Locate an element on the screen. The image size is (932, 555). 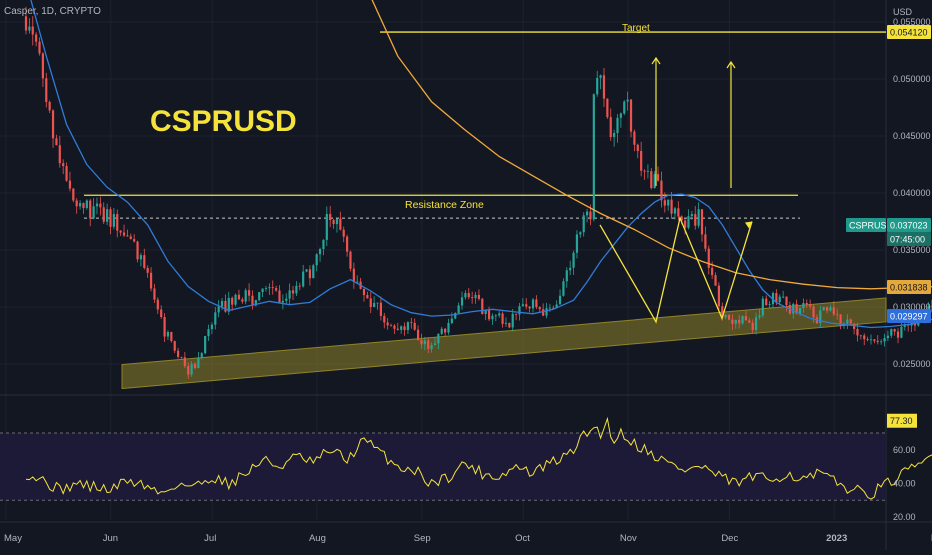
rsi-band-fill is located at coordinates (443, 467).